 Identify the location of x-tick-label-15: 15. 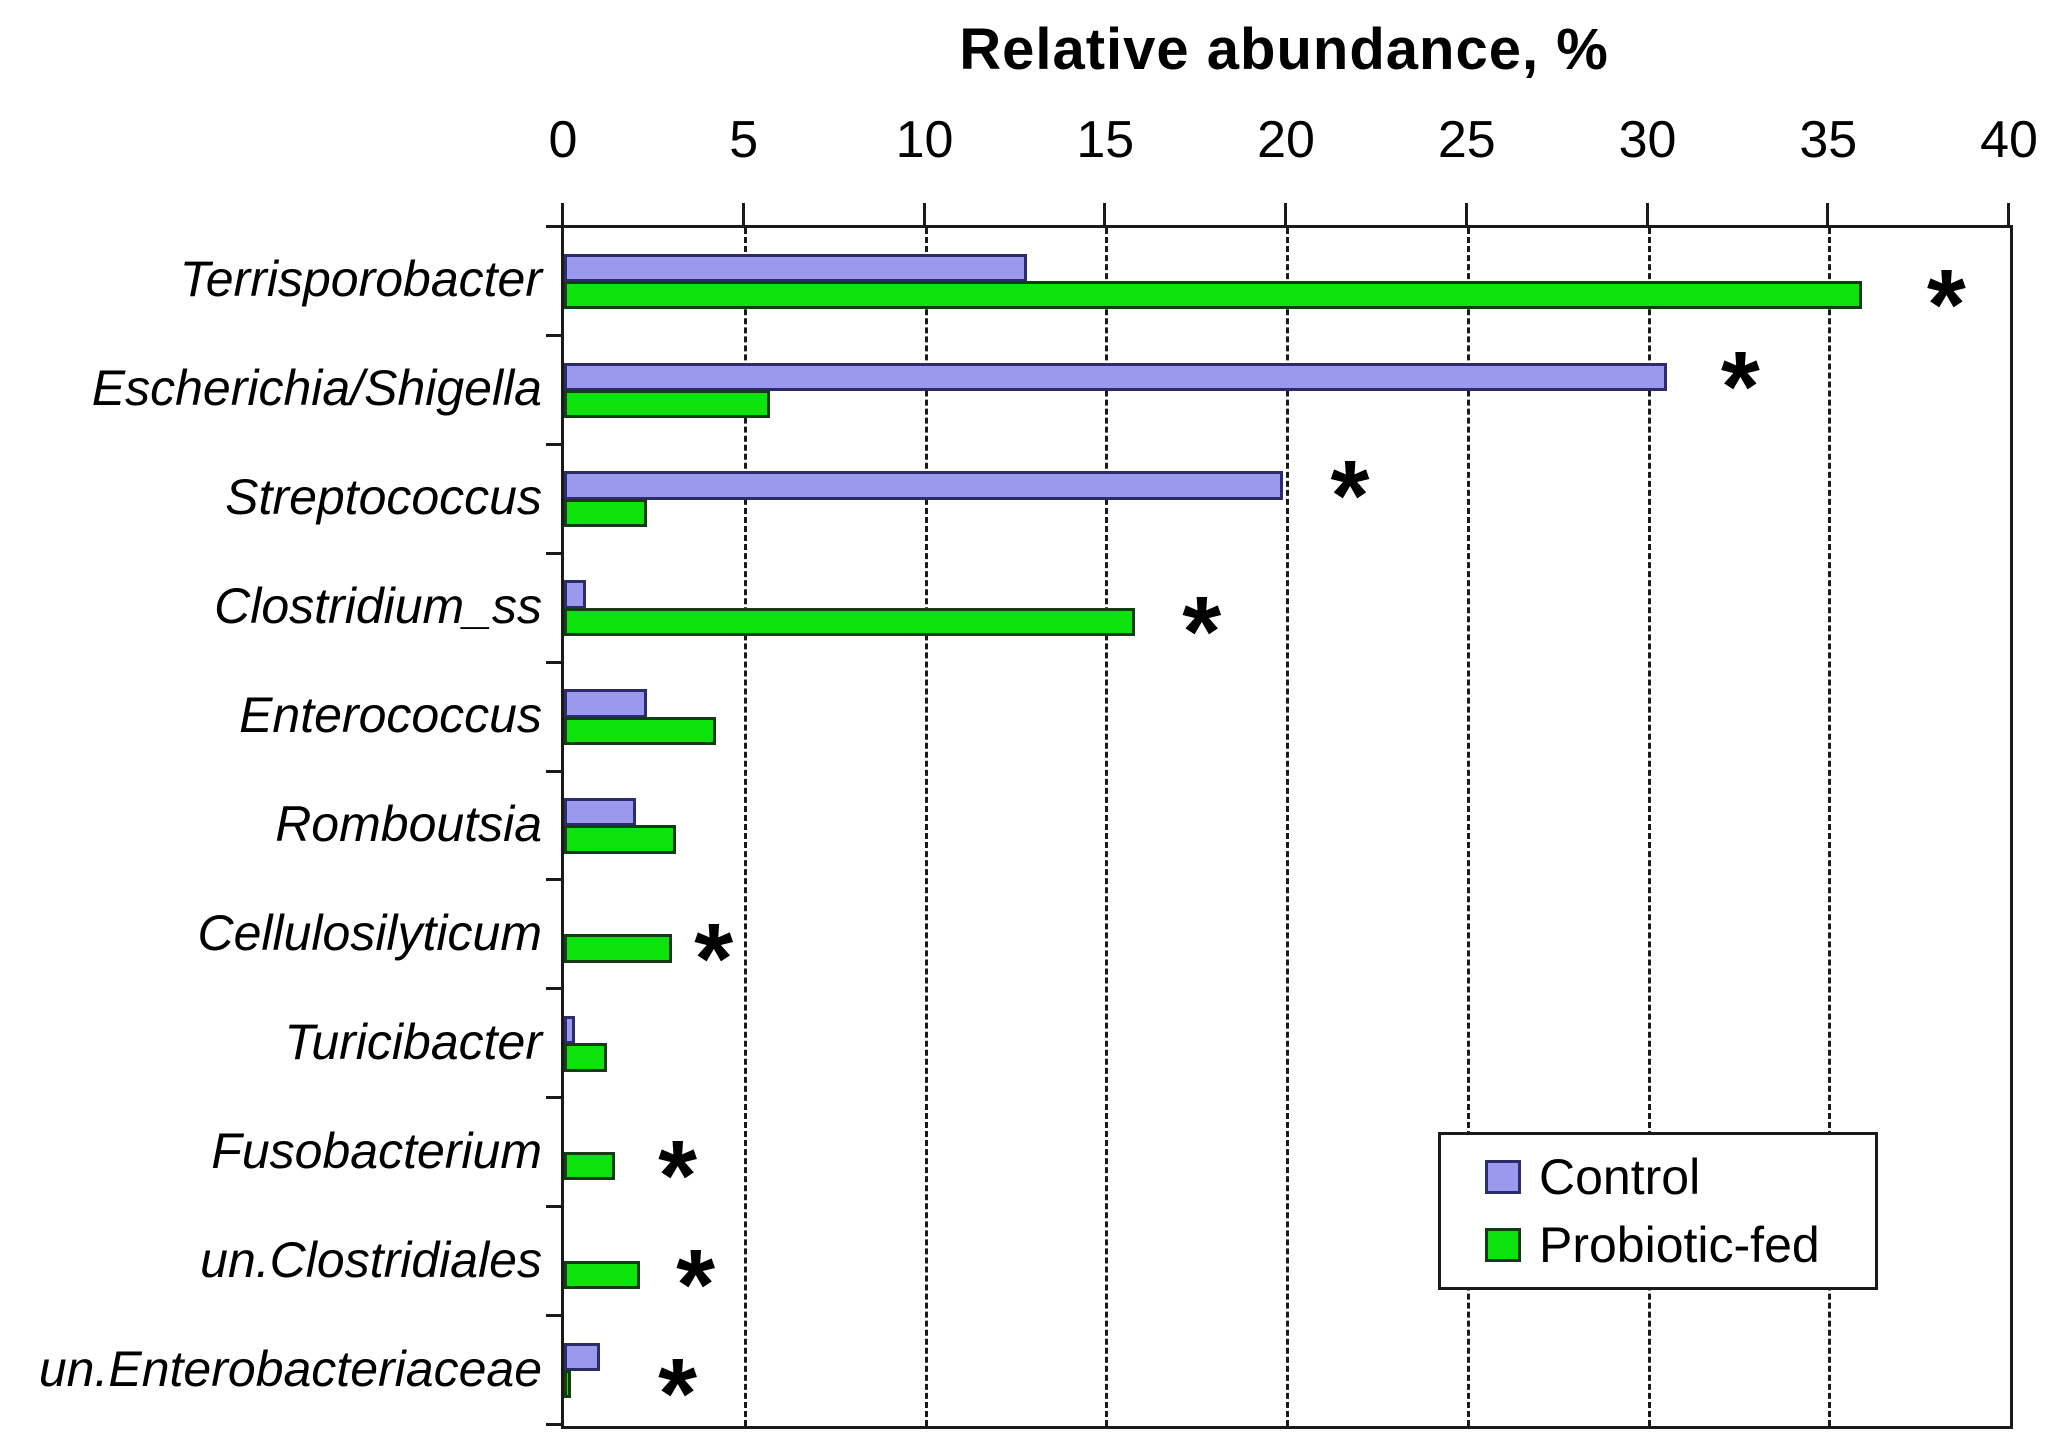
(1105, 140).